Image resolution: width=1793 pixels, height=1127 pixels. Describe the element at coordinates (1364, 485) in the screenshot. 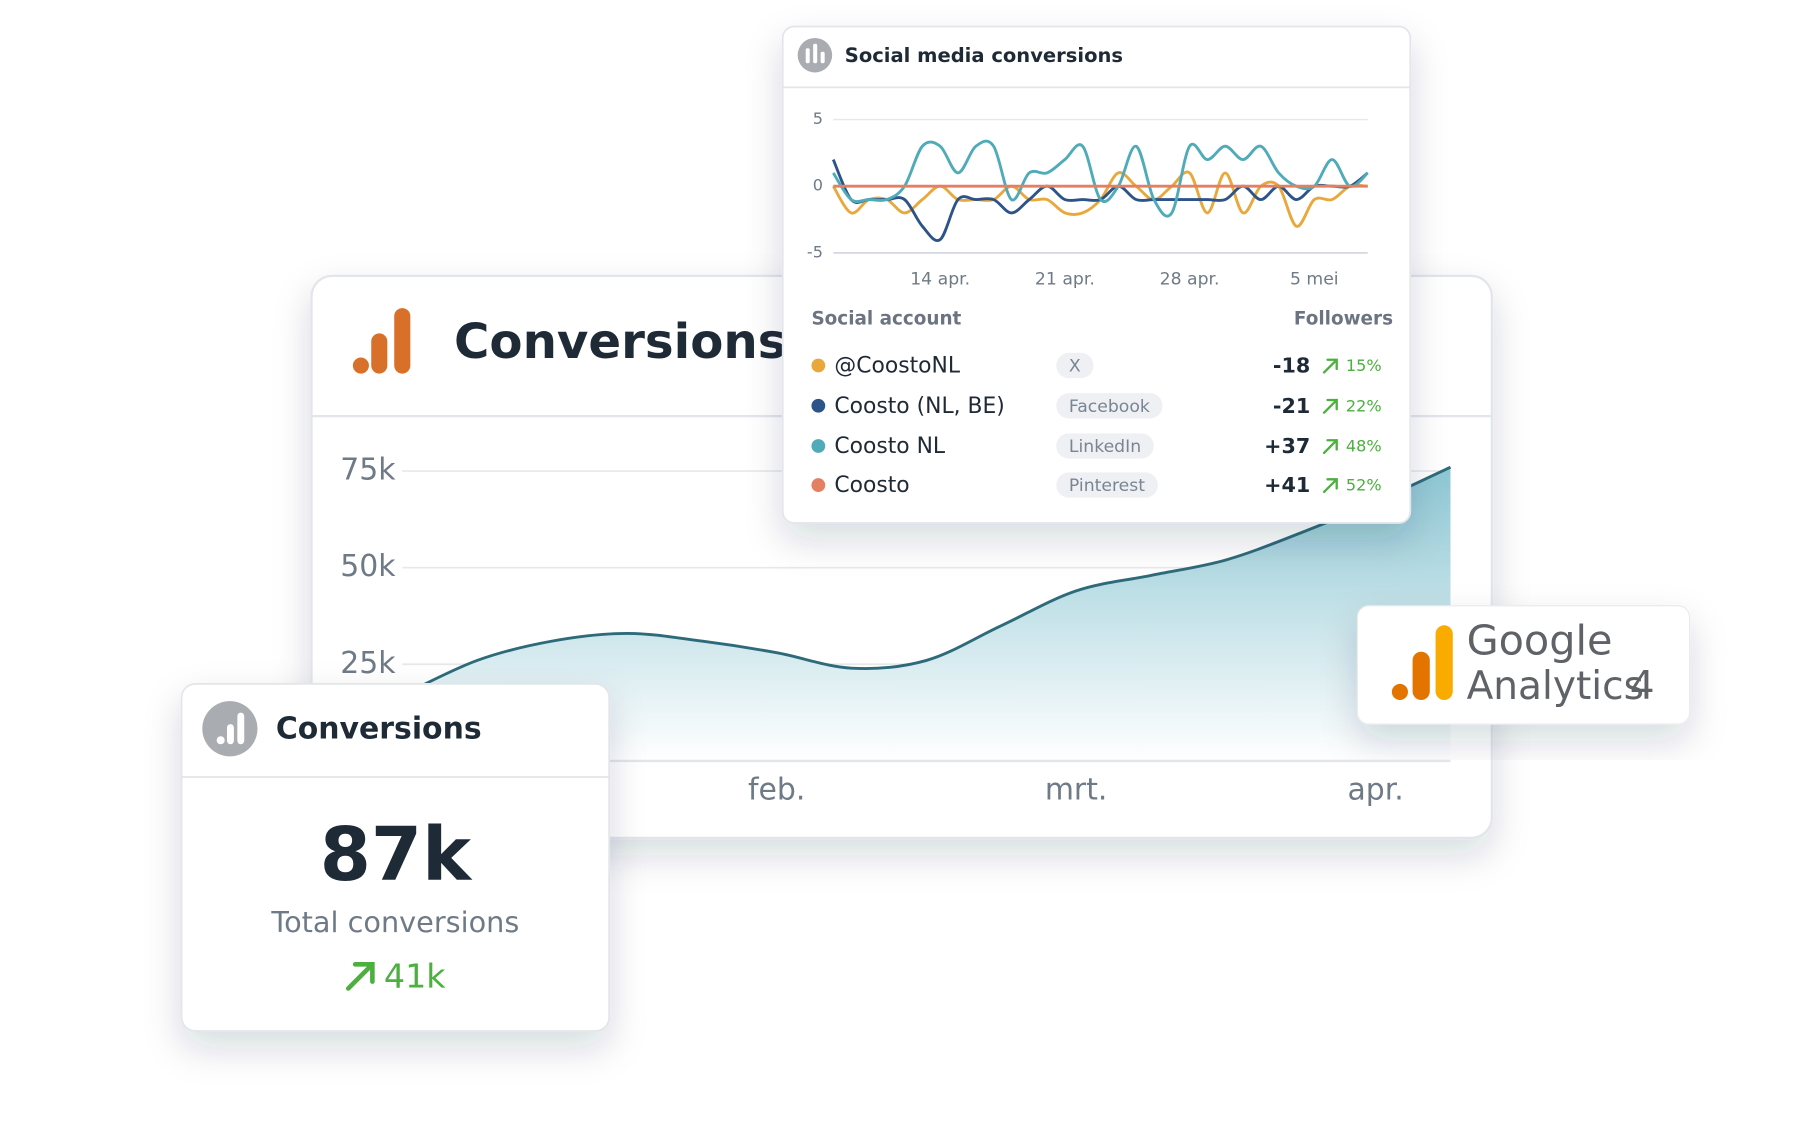

I see `growth: 52%` at that location.